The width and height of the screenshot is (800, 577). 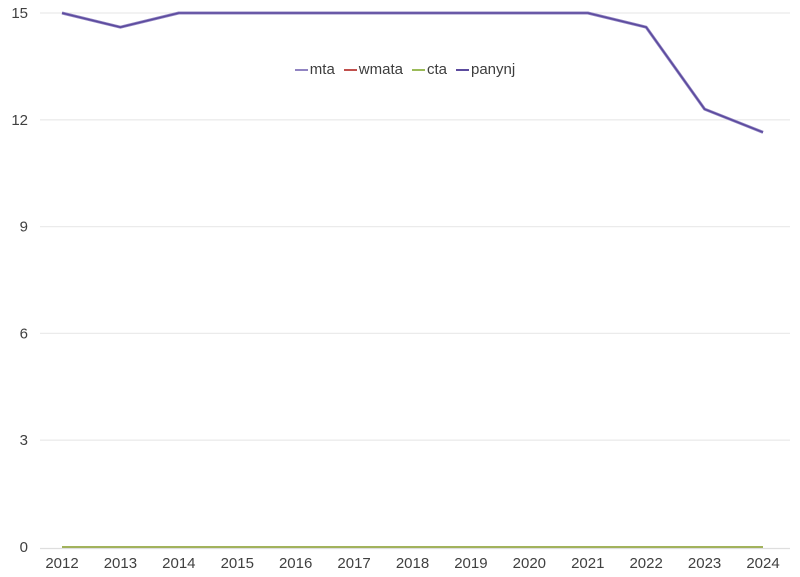 I want to click on x-tick-label: 2012, so click(x=61, y=563).